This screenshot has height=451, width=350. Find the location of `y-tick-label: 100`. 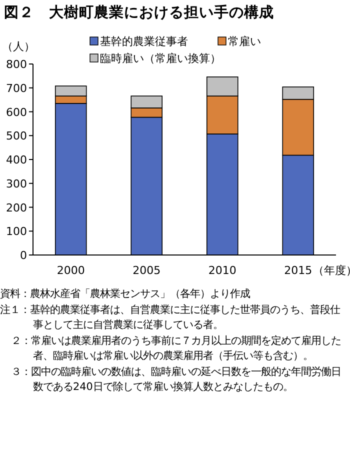

y-tick-label: 100 is located at coordinates (16, 231).